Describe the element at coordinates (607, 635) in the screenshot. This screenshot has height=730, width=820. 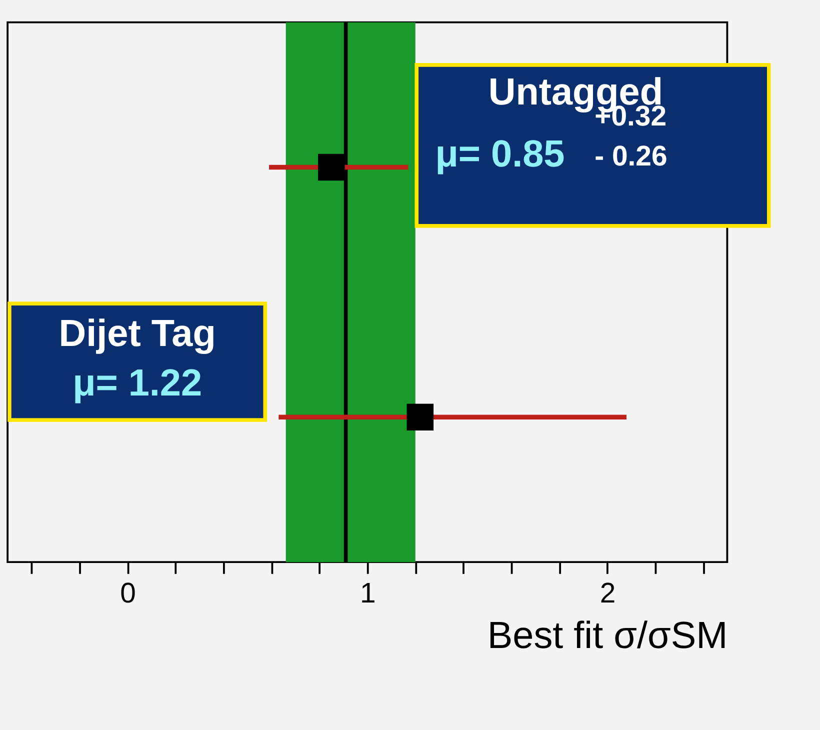
I see `x-axis-title: Best fit σ/σSM` at that location.